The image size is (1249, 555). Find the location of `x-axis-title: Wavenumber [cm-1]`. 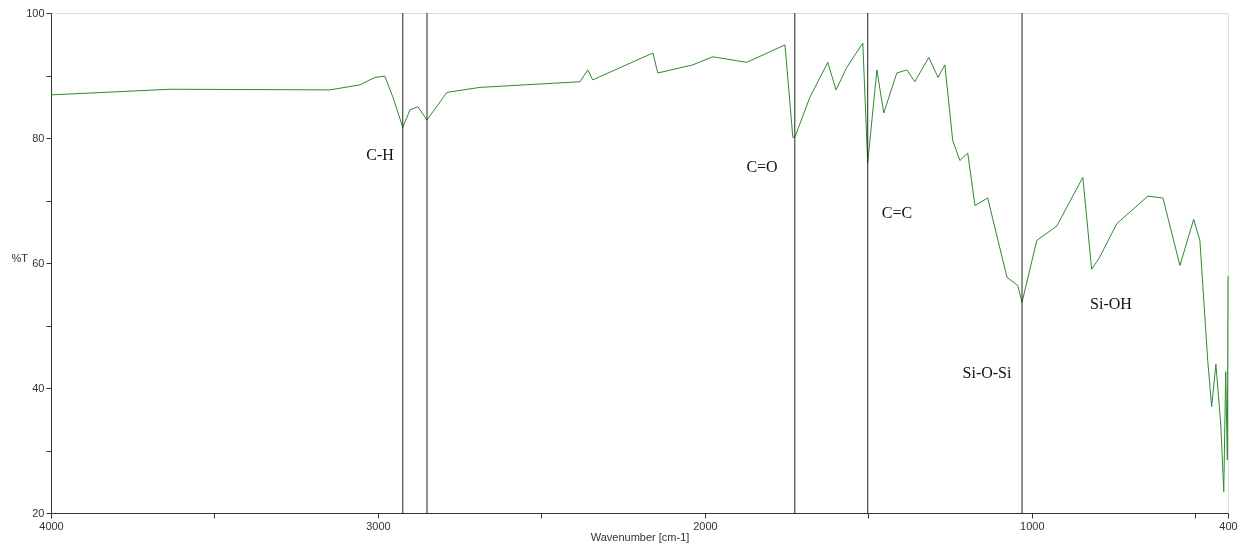

x-axis-title: Wavenumber [cm-1] is located at coordinates (640, 536).